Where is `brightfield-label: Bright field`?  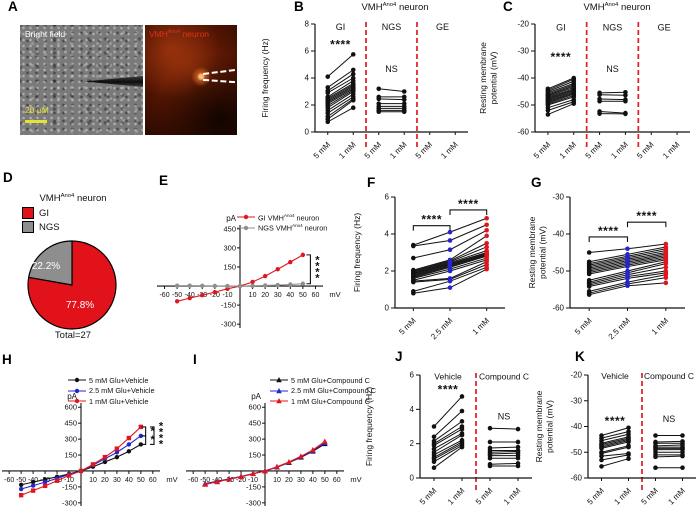
brightfield-label: Bright field is located at coordinates (45, 34).